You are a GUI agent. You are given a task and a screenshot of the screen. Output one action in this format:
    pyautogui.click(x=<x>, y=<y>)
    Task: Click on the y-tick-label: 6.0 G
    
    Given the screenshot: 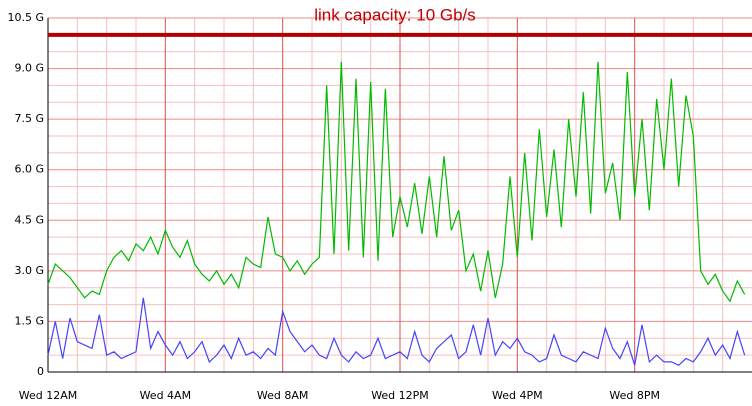 What is the action you would take?
    pyautogui.click(x=29, y=169)
    